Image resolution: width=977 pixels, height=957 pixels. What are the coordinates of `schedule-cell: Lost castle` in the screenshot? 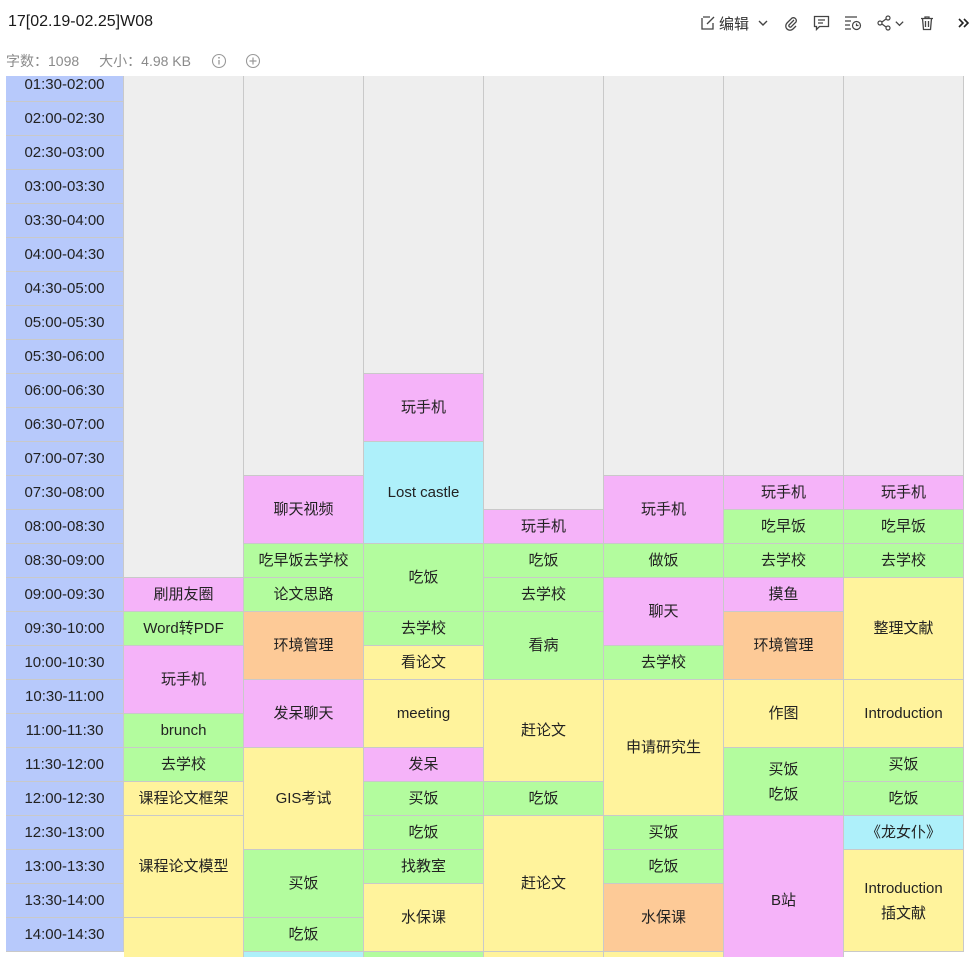 It's located at (424, 493).